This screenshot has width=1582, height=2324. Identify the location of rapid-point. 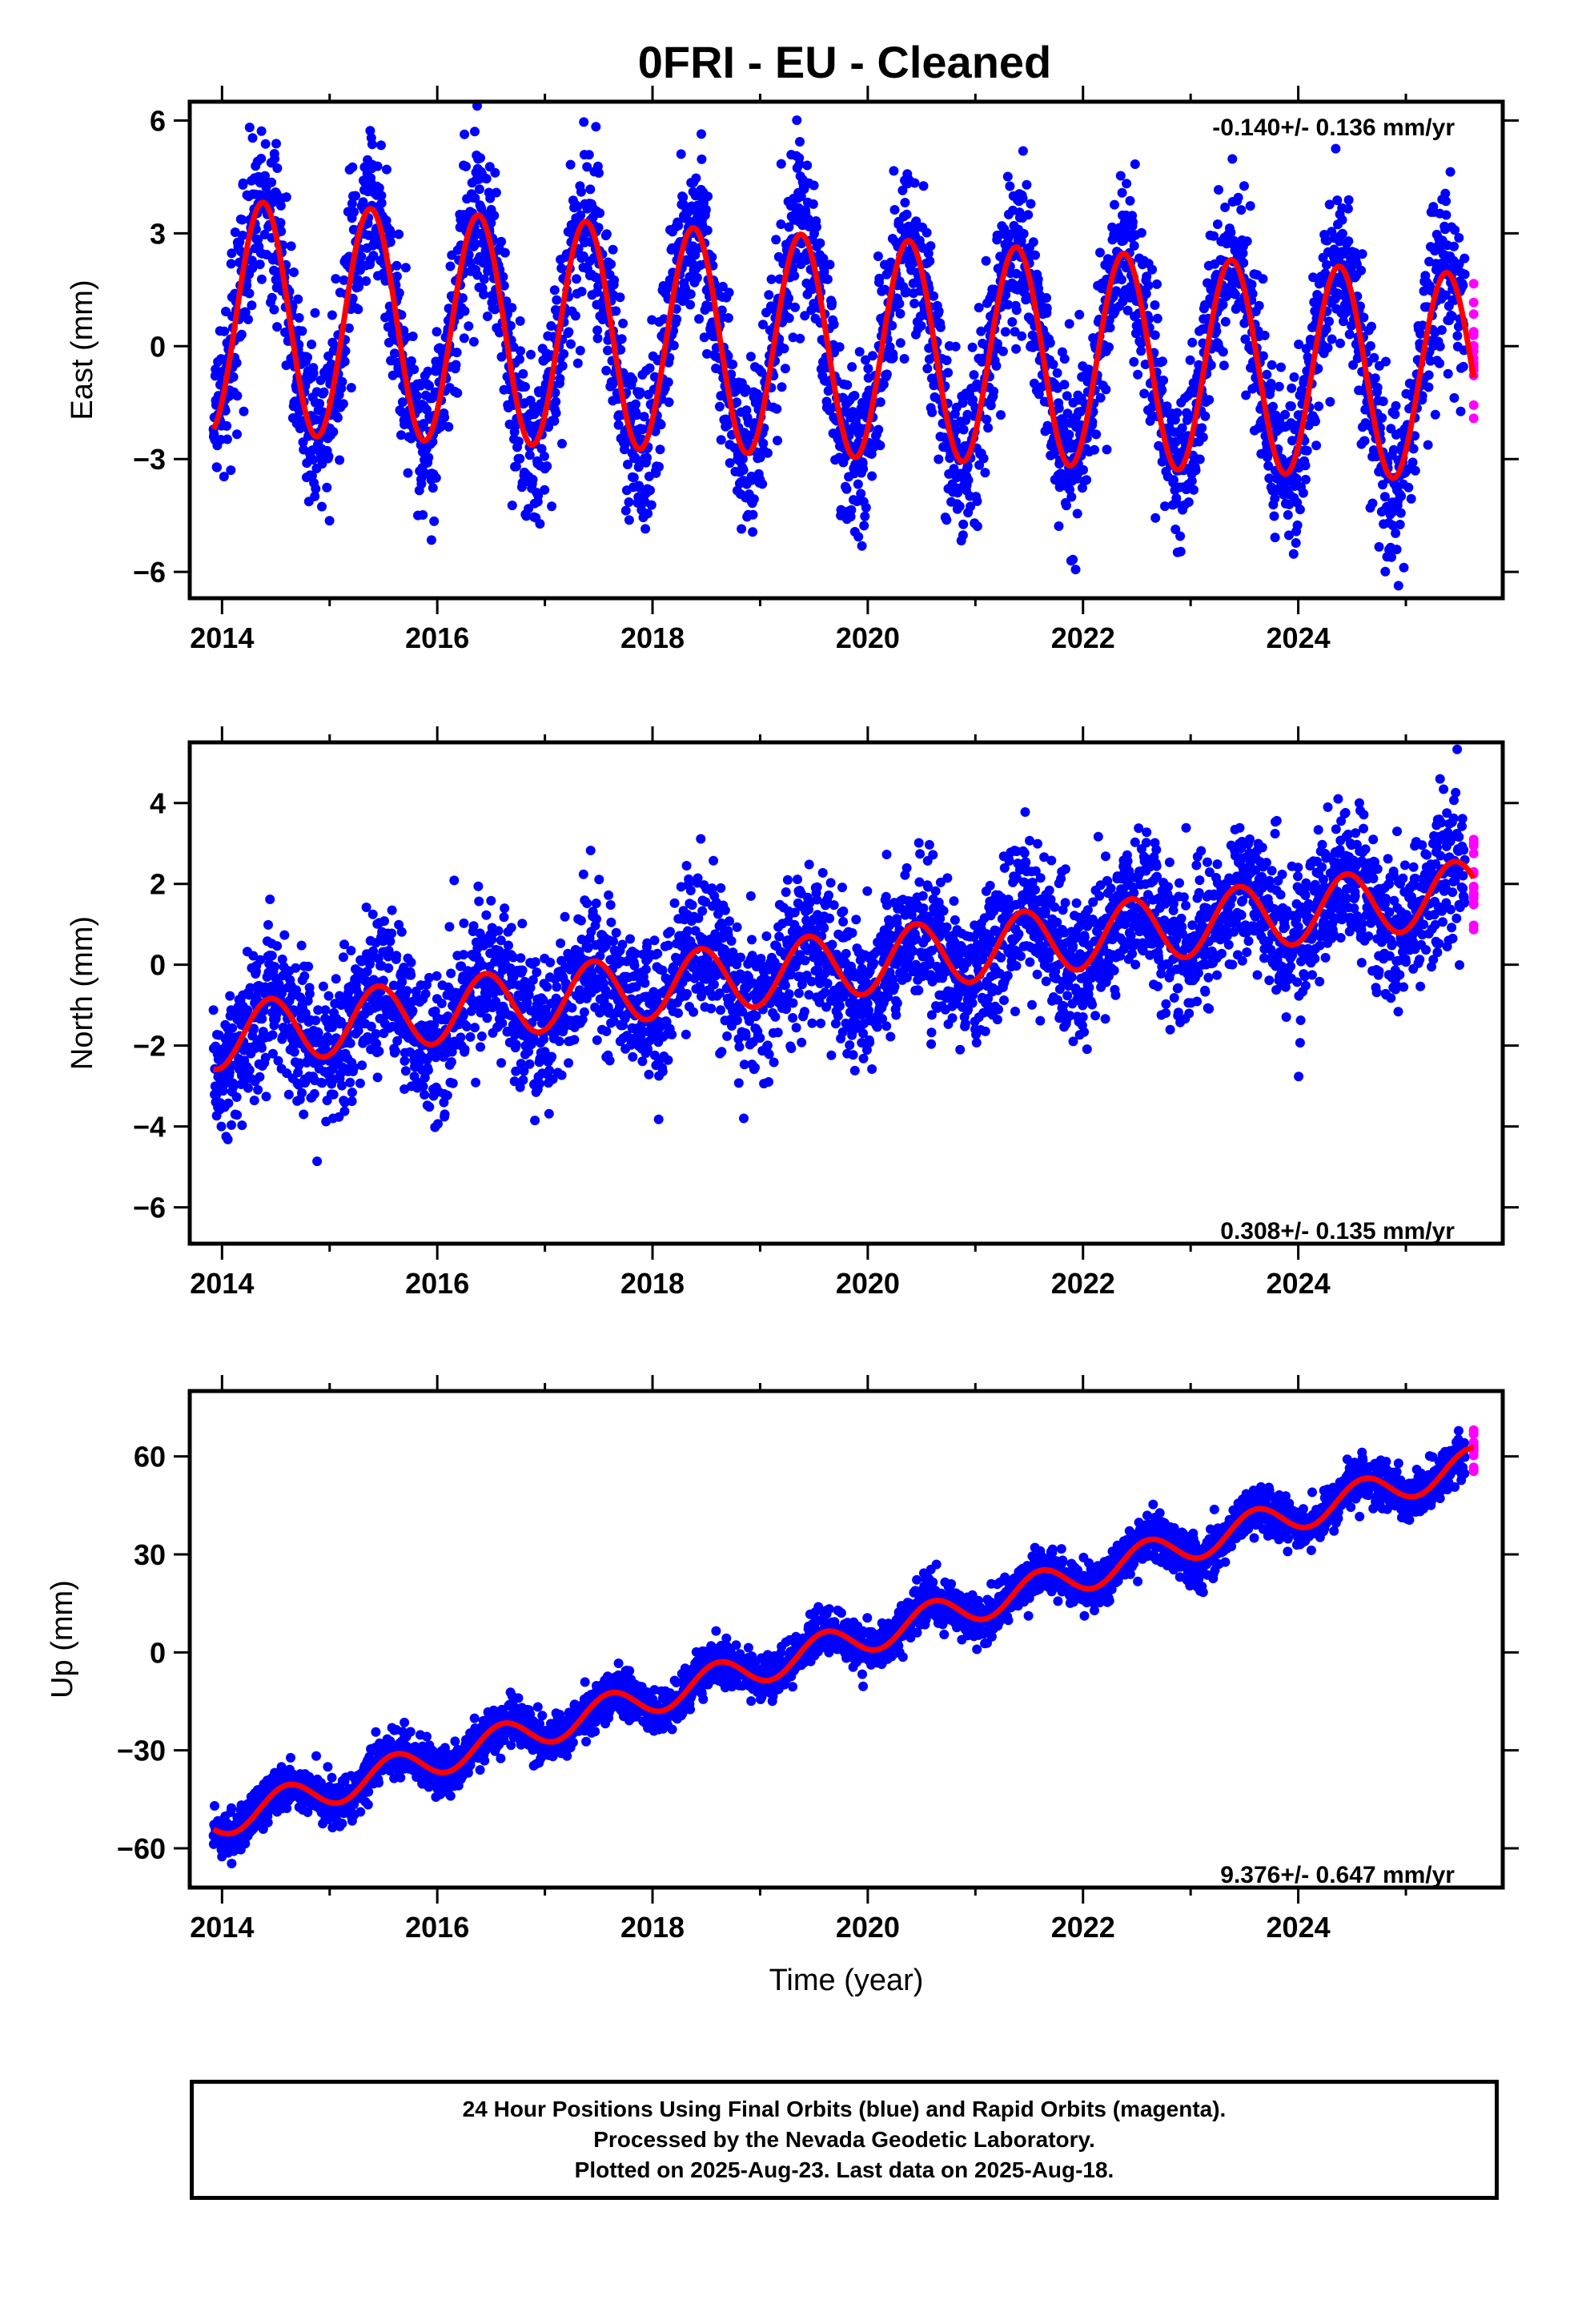
(1473, 314).